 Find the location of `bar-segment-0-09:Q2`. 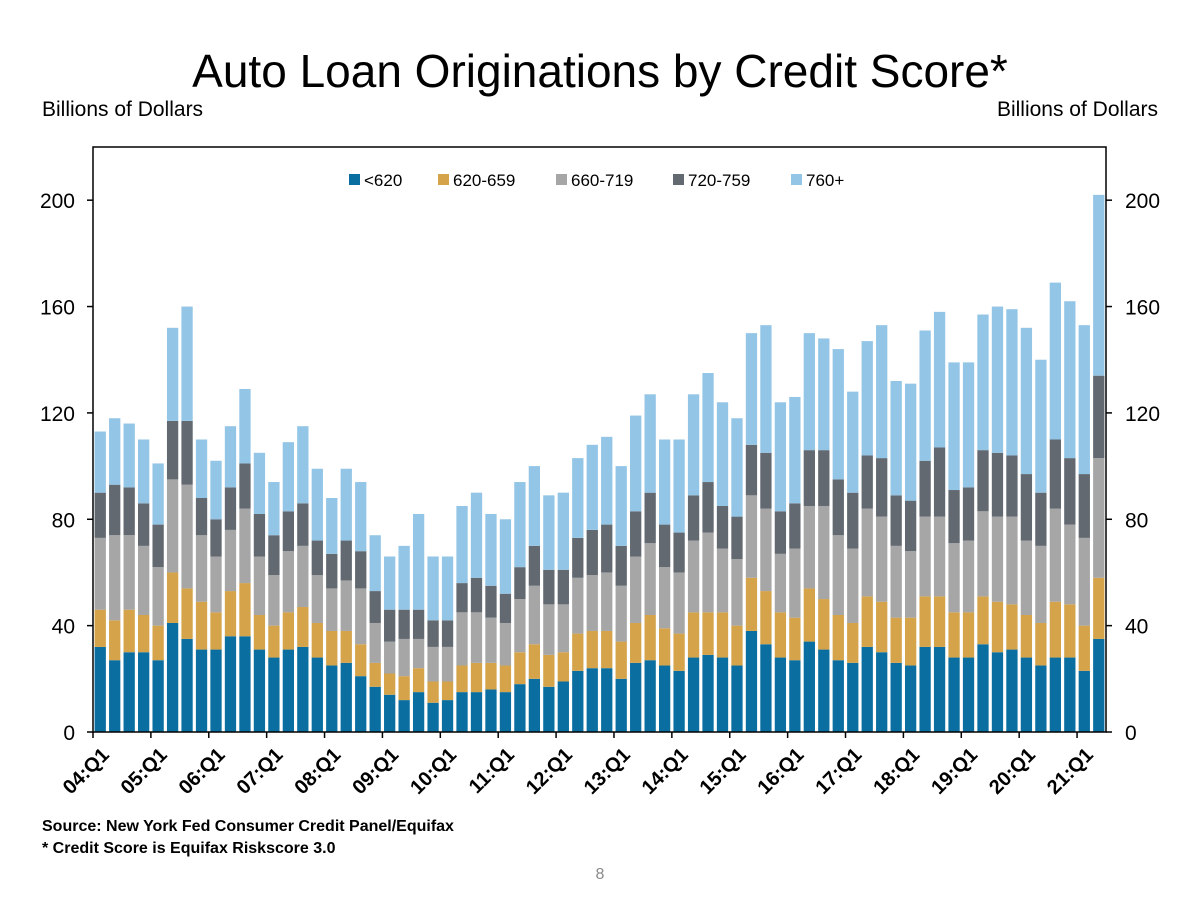

bar-segment-0-09:Q2 is located at coordinates (404, 716).